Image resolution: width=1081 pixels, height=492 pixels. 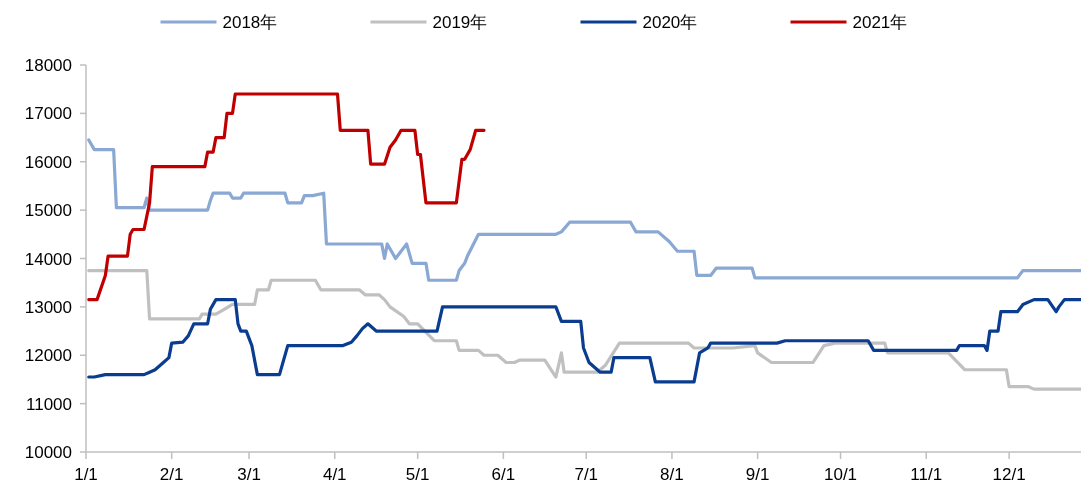 I want to click on y-tick-label: 13000, so click(x=48, y=307).